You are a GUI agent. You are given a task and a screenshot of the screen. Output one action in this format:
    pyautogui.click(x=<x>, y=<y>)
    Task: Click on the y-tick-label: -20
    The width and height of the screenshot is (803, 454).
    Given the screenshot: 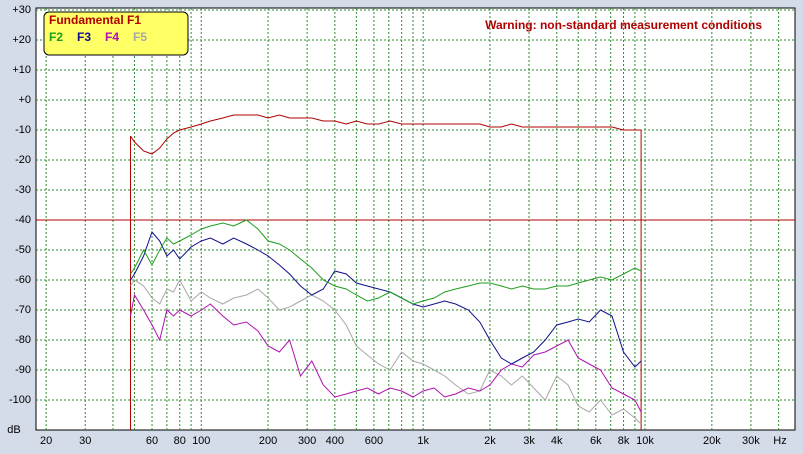 What is the action you would take?
    pyautogui.click(x=23, y=160)
    